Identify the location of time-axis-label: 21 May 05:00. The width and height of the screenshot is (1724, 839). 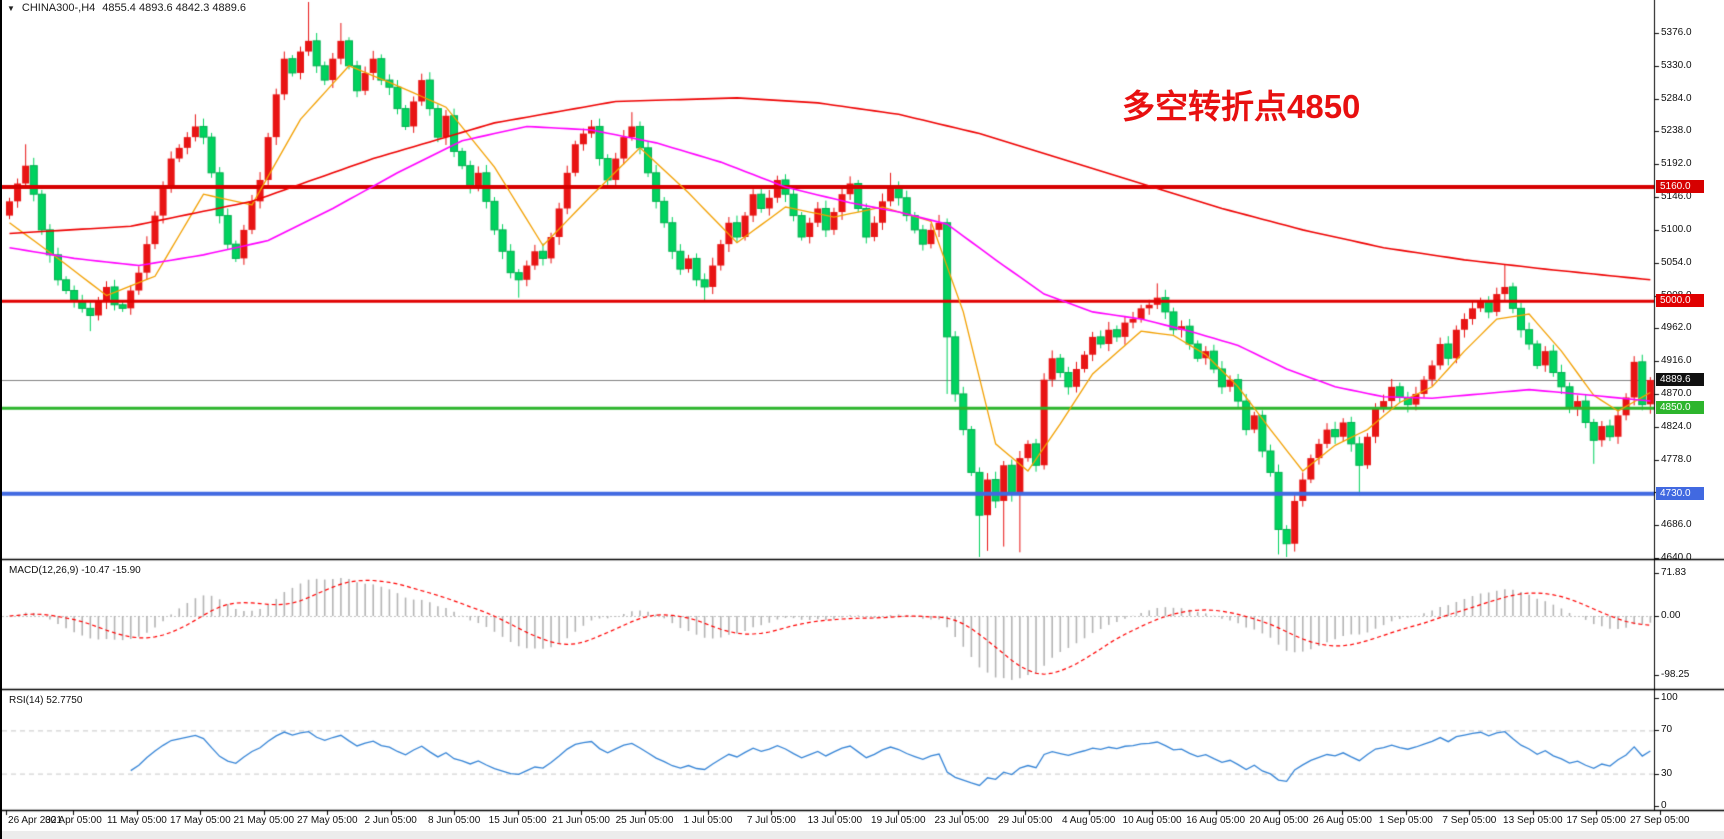
(264, 820).